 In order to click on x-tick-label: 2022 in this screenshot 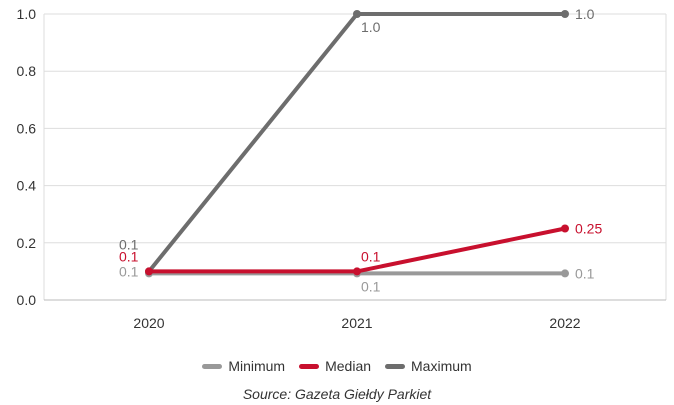, I will do `click(564, 323)`.